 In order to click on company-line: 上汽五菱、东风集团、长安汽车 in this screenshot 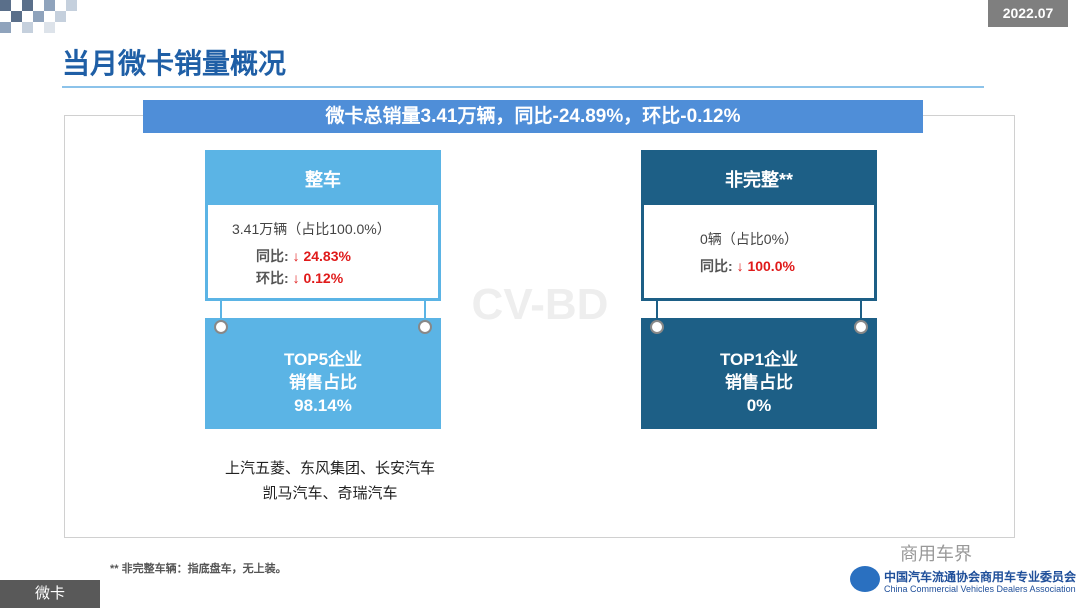, I will do `click(329, 468)`.